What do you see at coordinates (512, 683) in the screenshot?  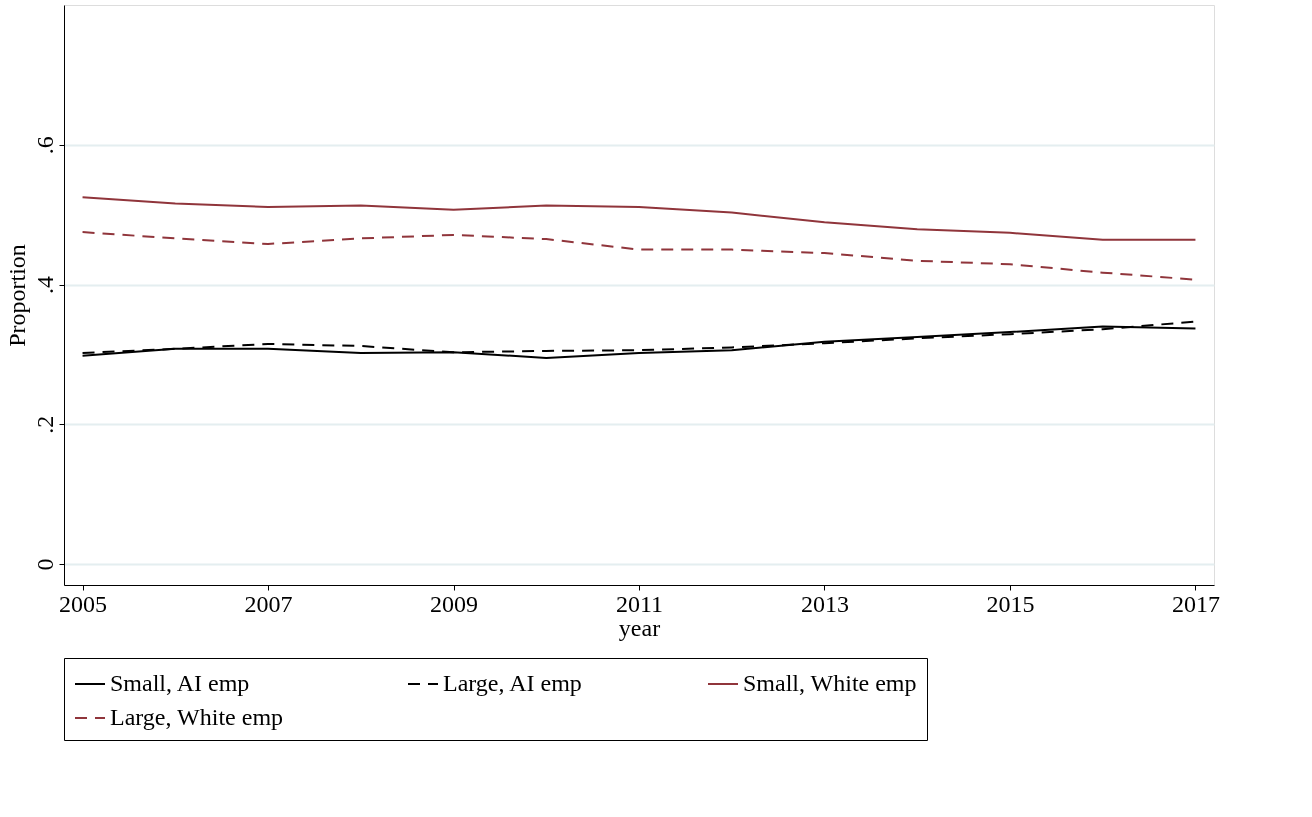 I see `legend-label: Large, AI emp` at bounding box center [512, 683].